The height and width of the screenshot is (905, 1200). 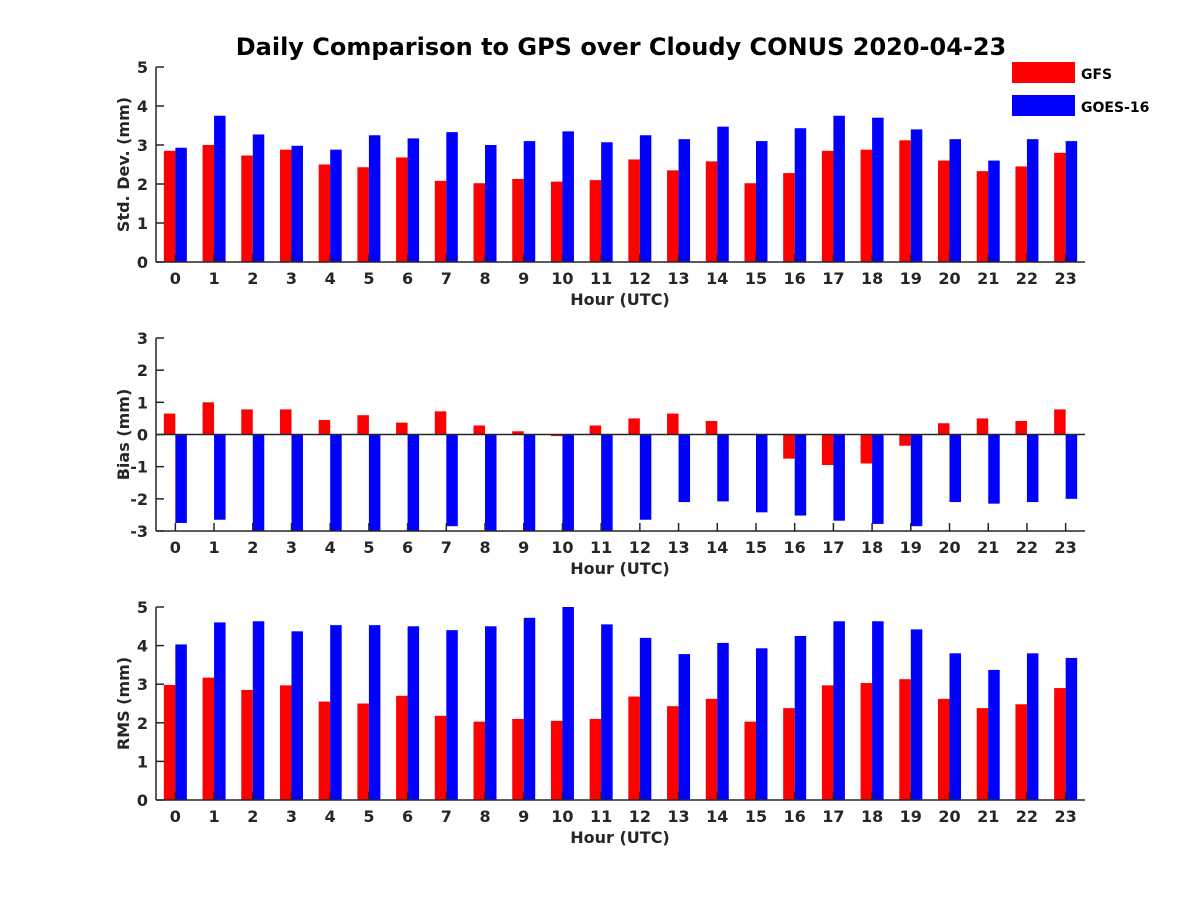 I want to click on x-tick-label: 2, so click(x=252, y=278).